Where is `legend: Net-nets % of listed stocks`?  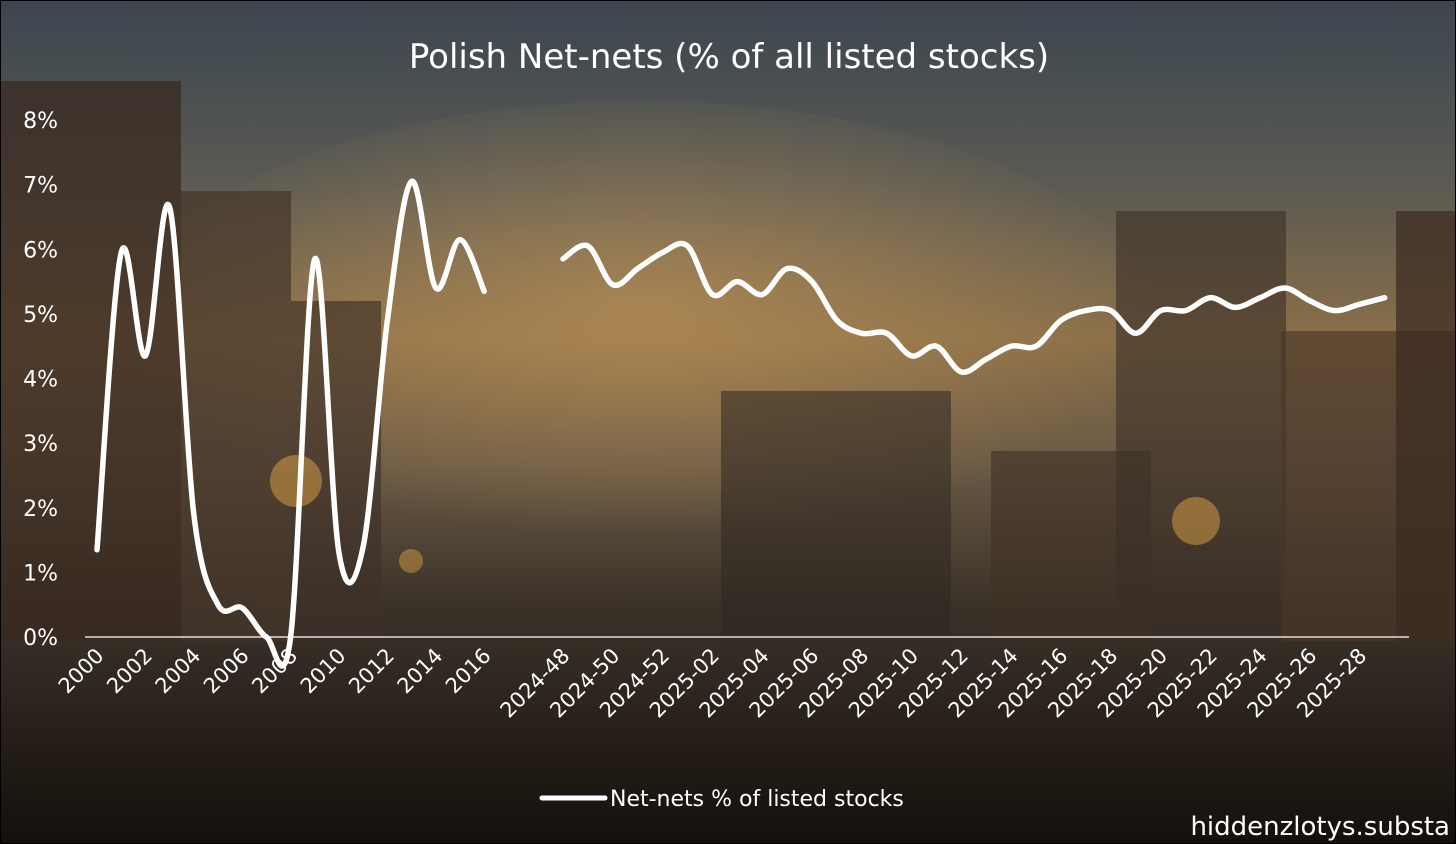
legend: Net-nets % of listed stocks is located at coordinates (721, 799).